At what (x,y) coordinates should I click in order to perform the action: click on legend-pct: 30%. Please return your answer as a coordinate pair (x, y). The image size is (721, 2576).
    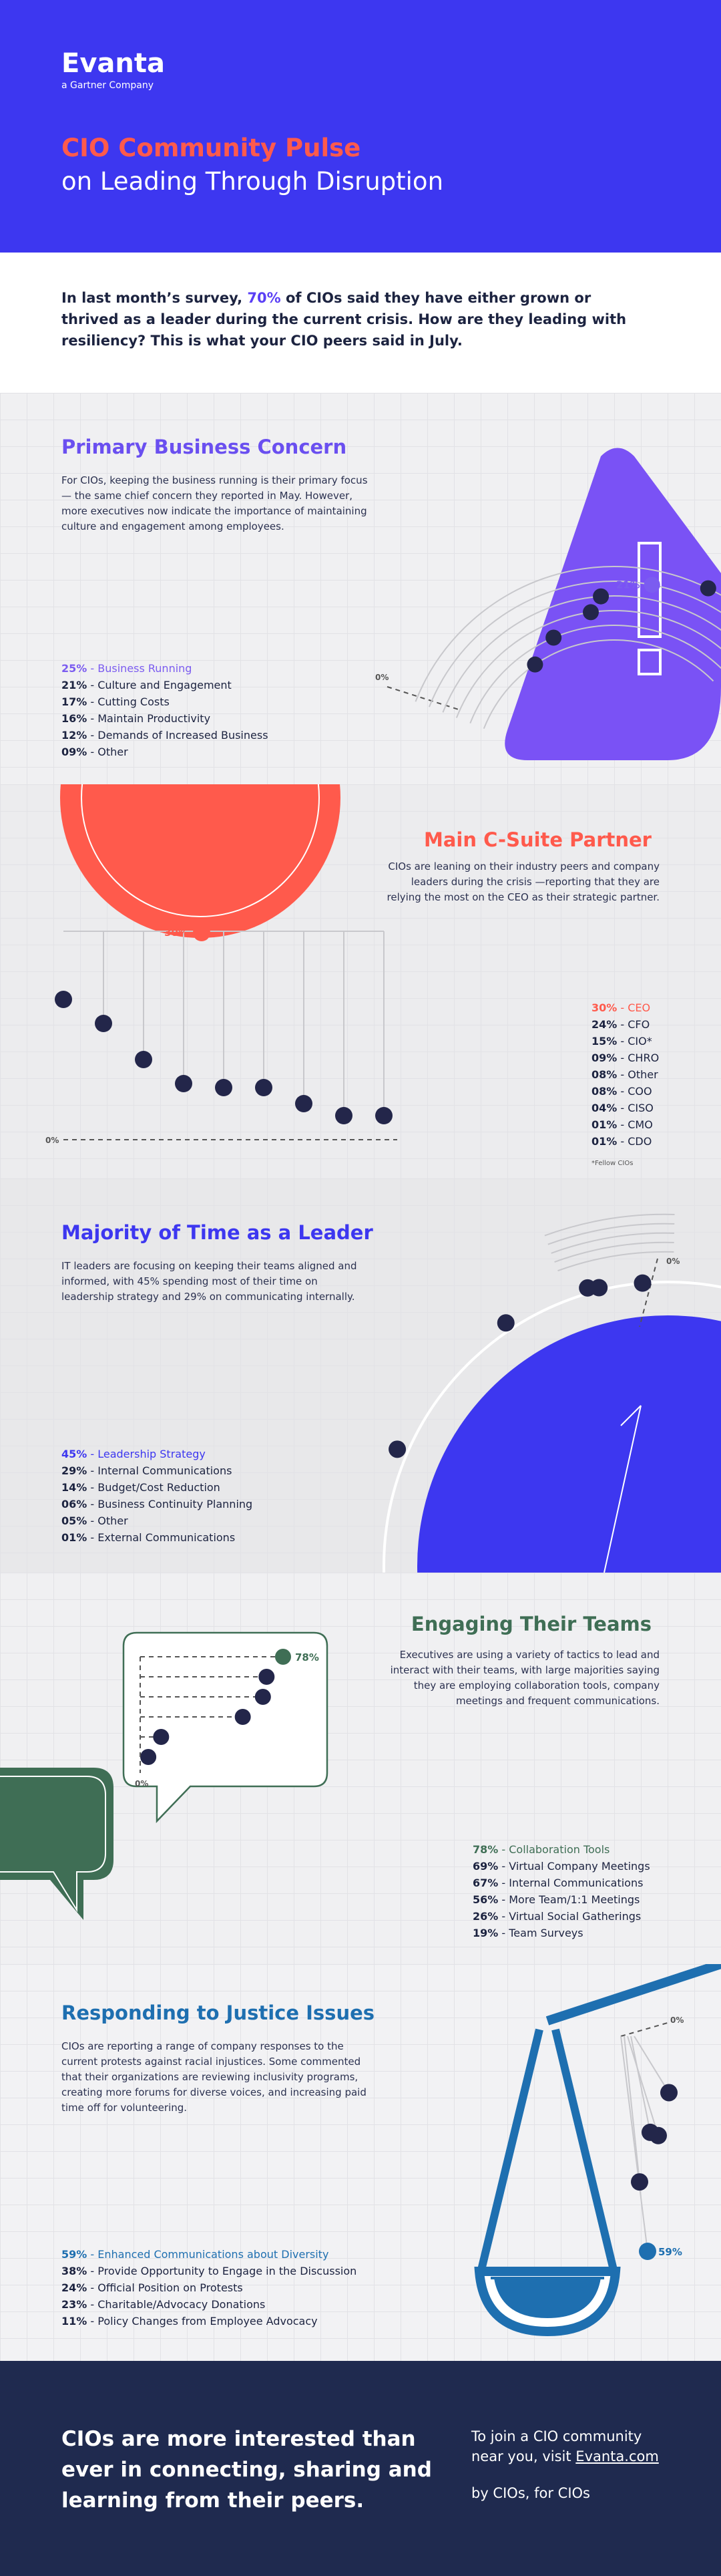
    Looking at the image, I should click on (604, 1007).